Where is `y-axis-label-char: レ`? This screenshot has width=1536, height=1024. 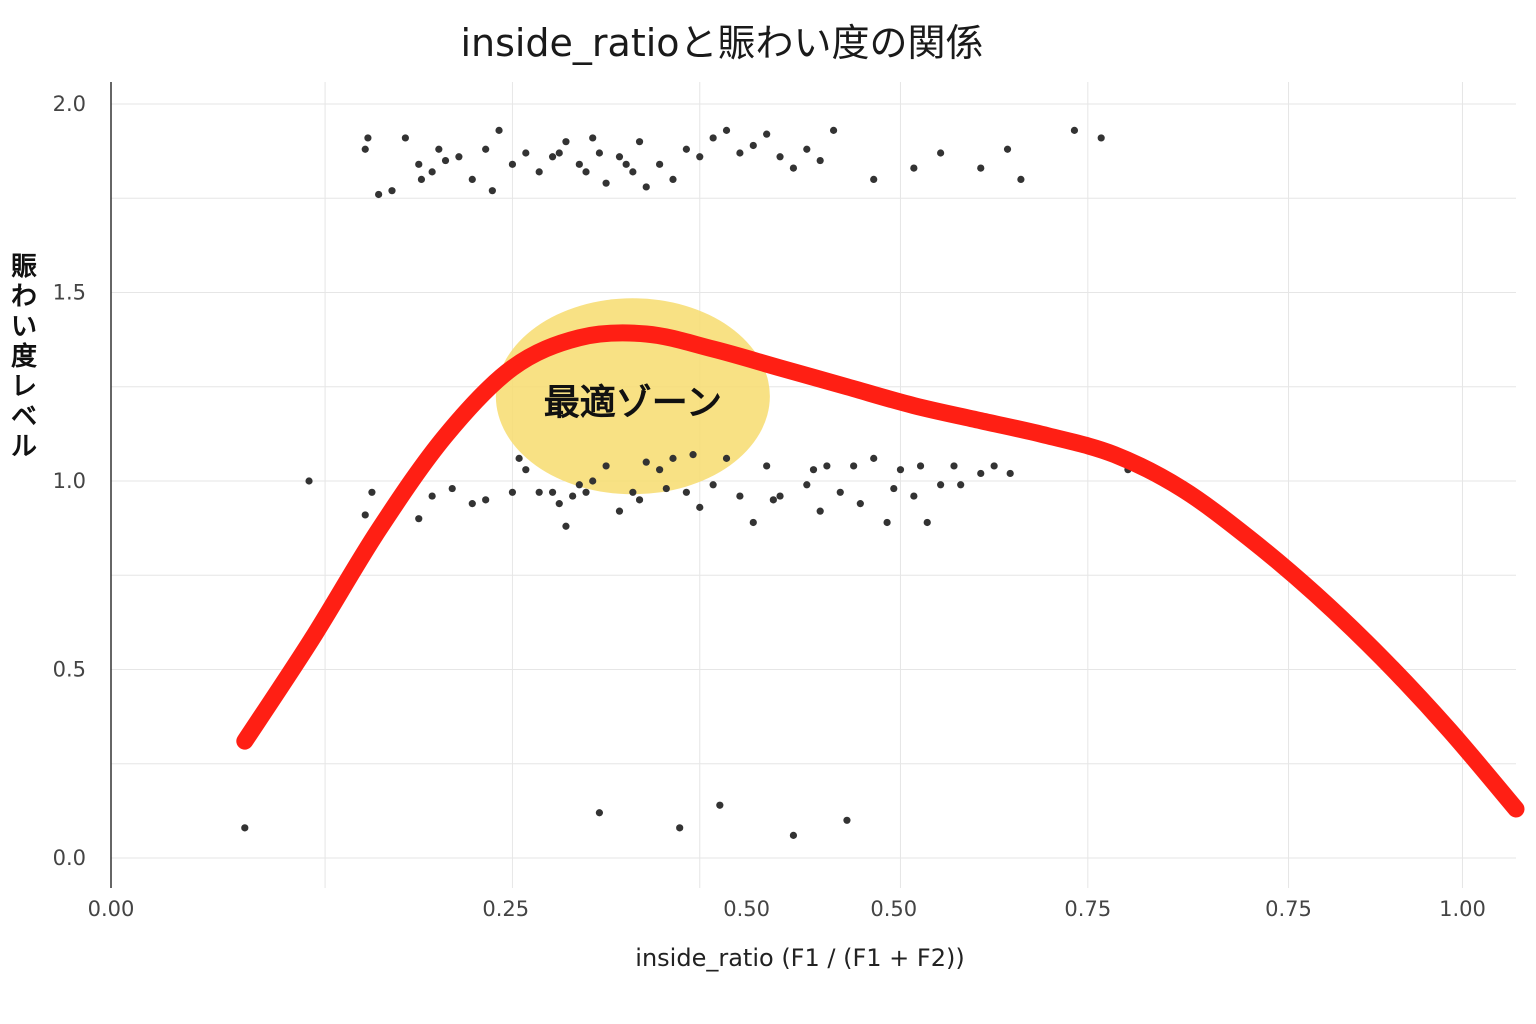 y-axis-label-char: レ is located at coordinates (24, 387).